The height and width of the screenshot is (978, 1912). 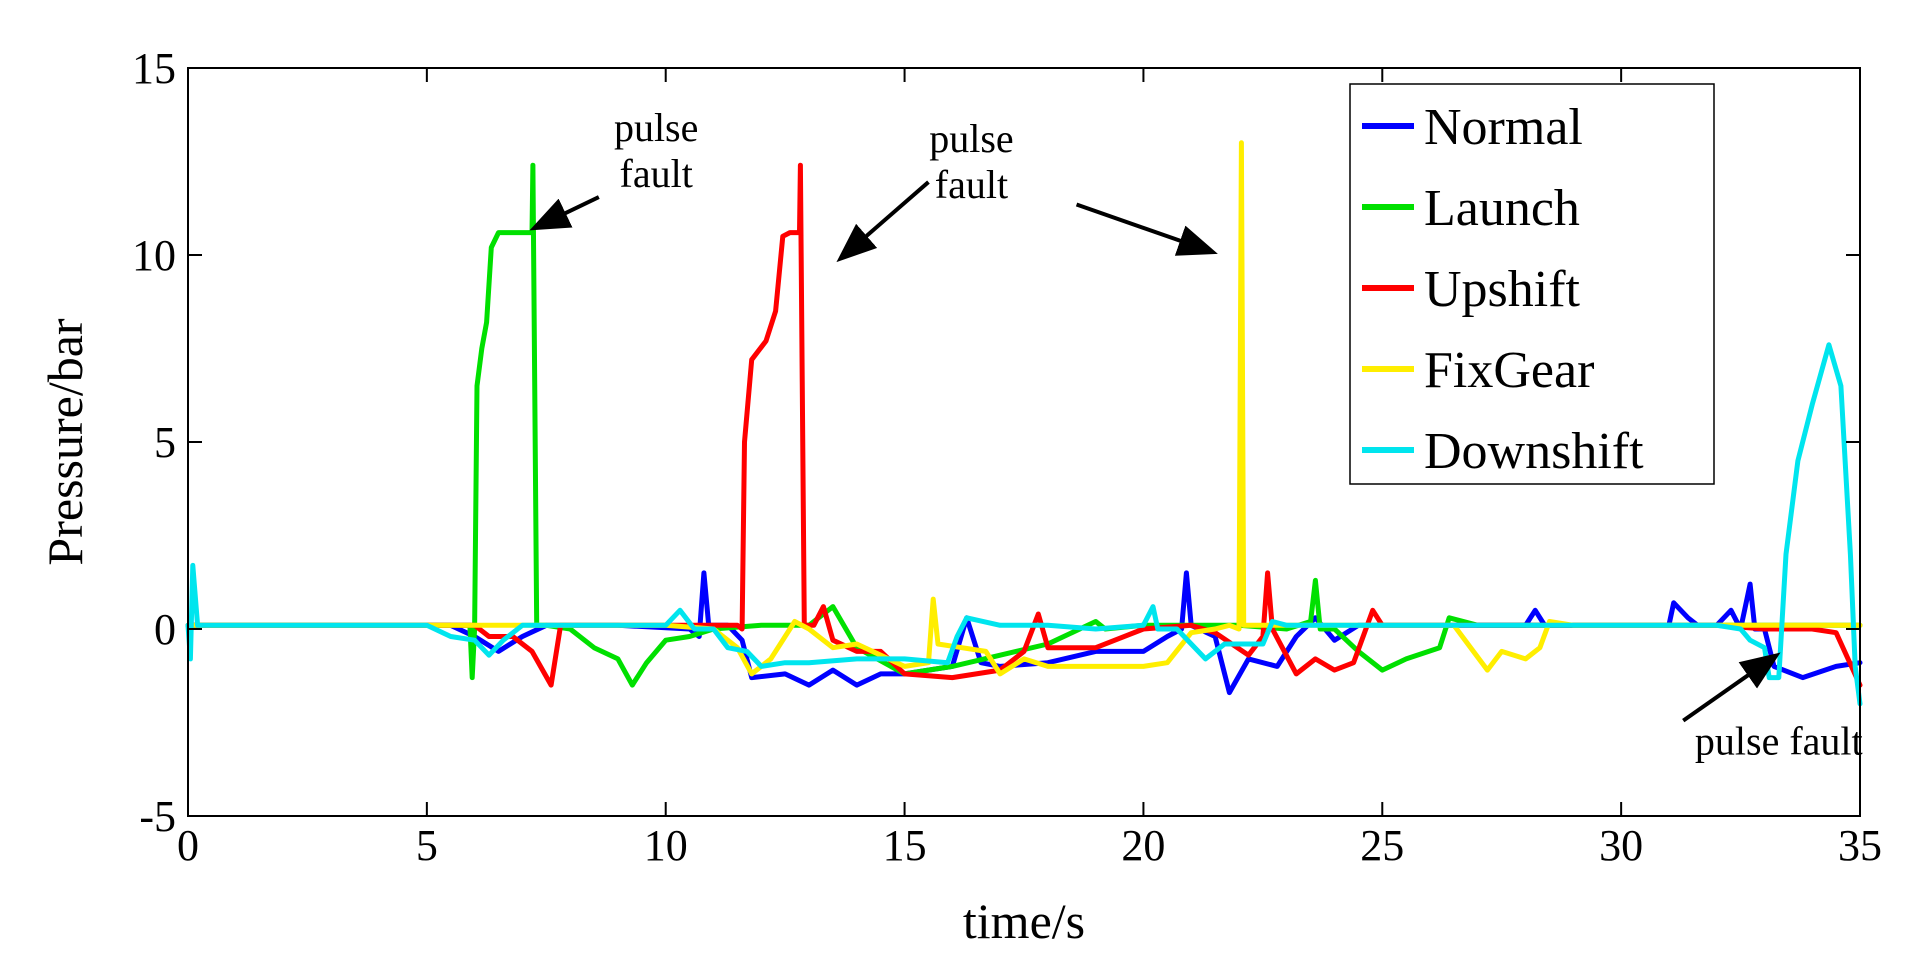 I want to click on x-tick-label: 15, so click(x=905, y=845).